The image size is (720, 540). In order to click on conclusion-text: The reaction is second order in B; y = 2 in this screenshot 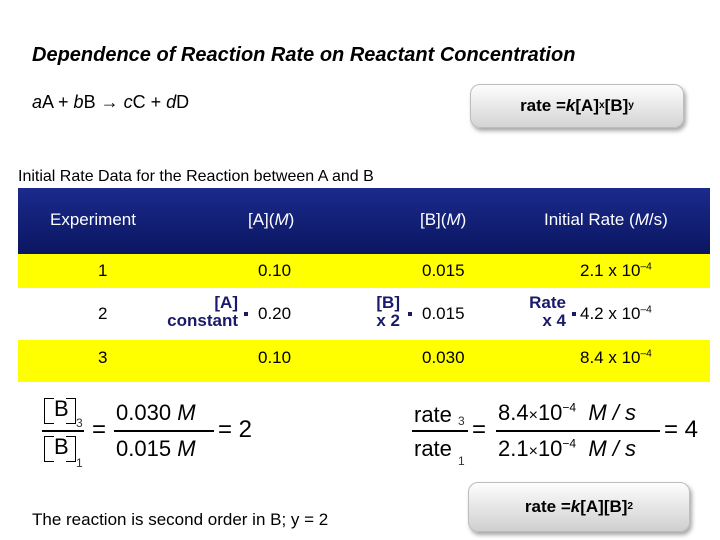, I will do `click(180, 519)`.